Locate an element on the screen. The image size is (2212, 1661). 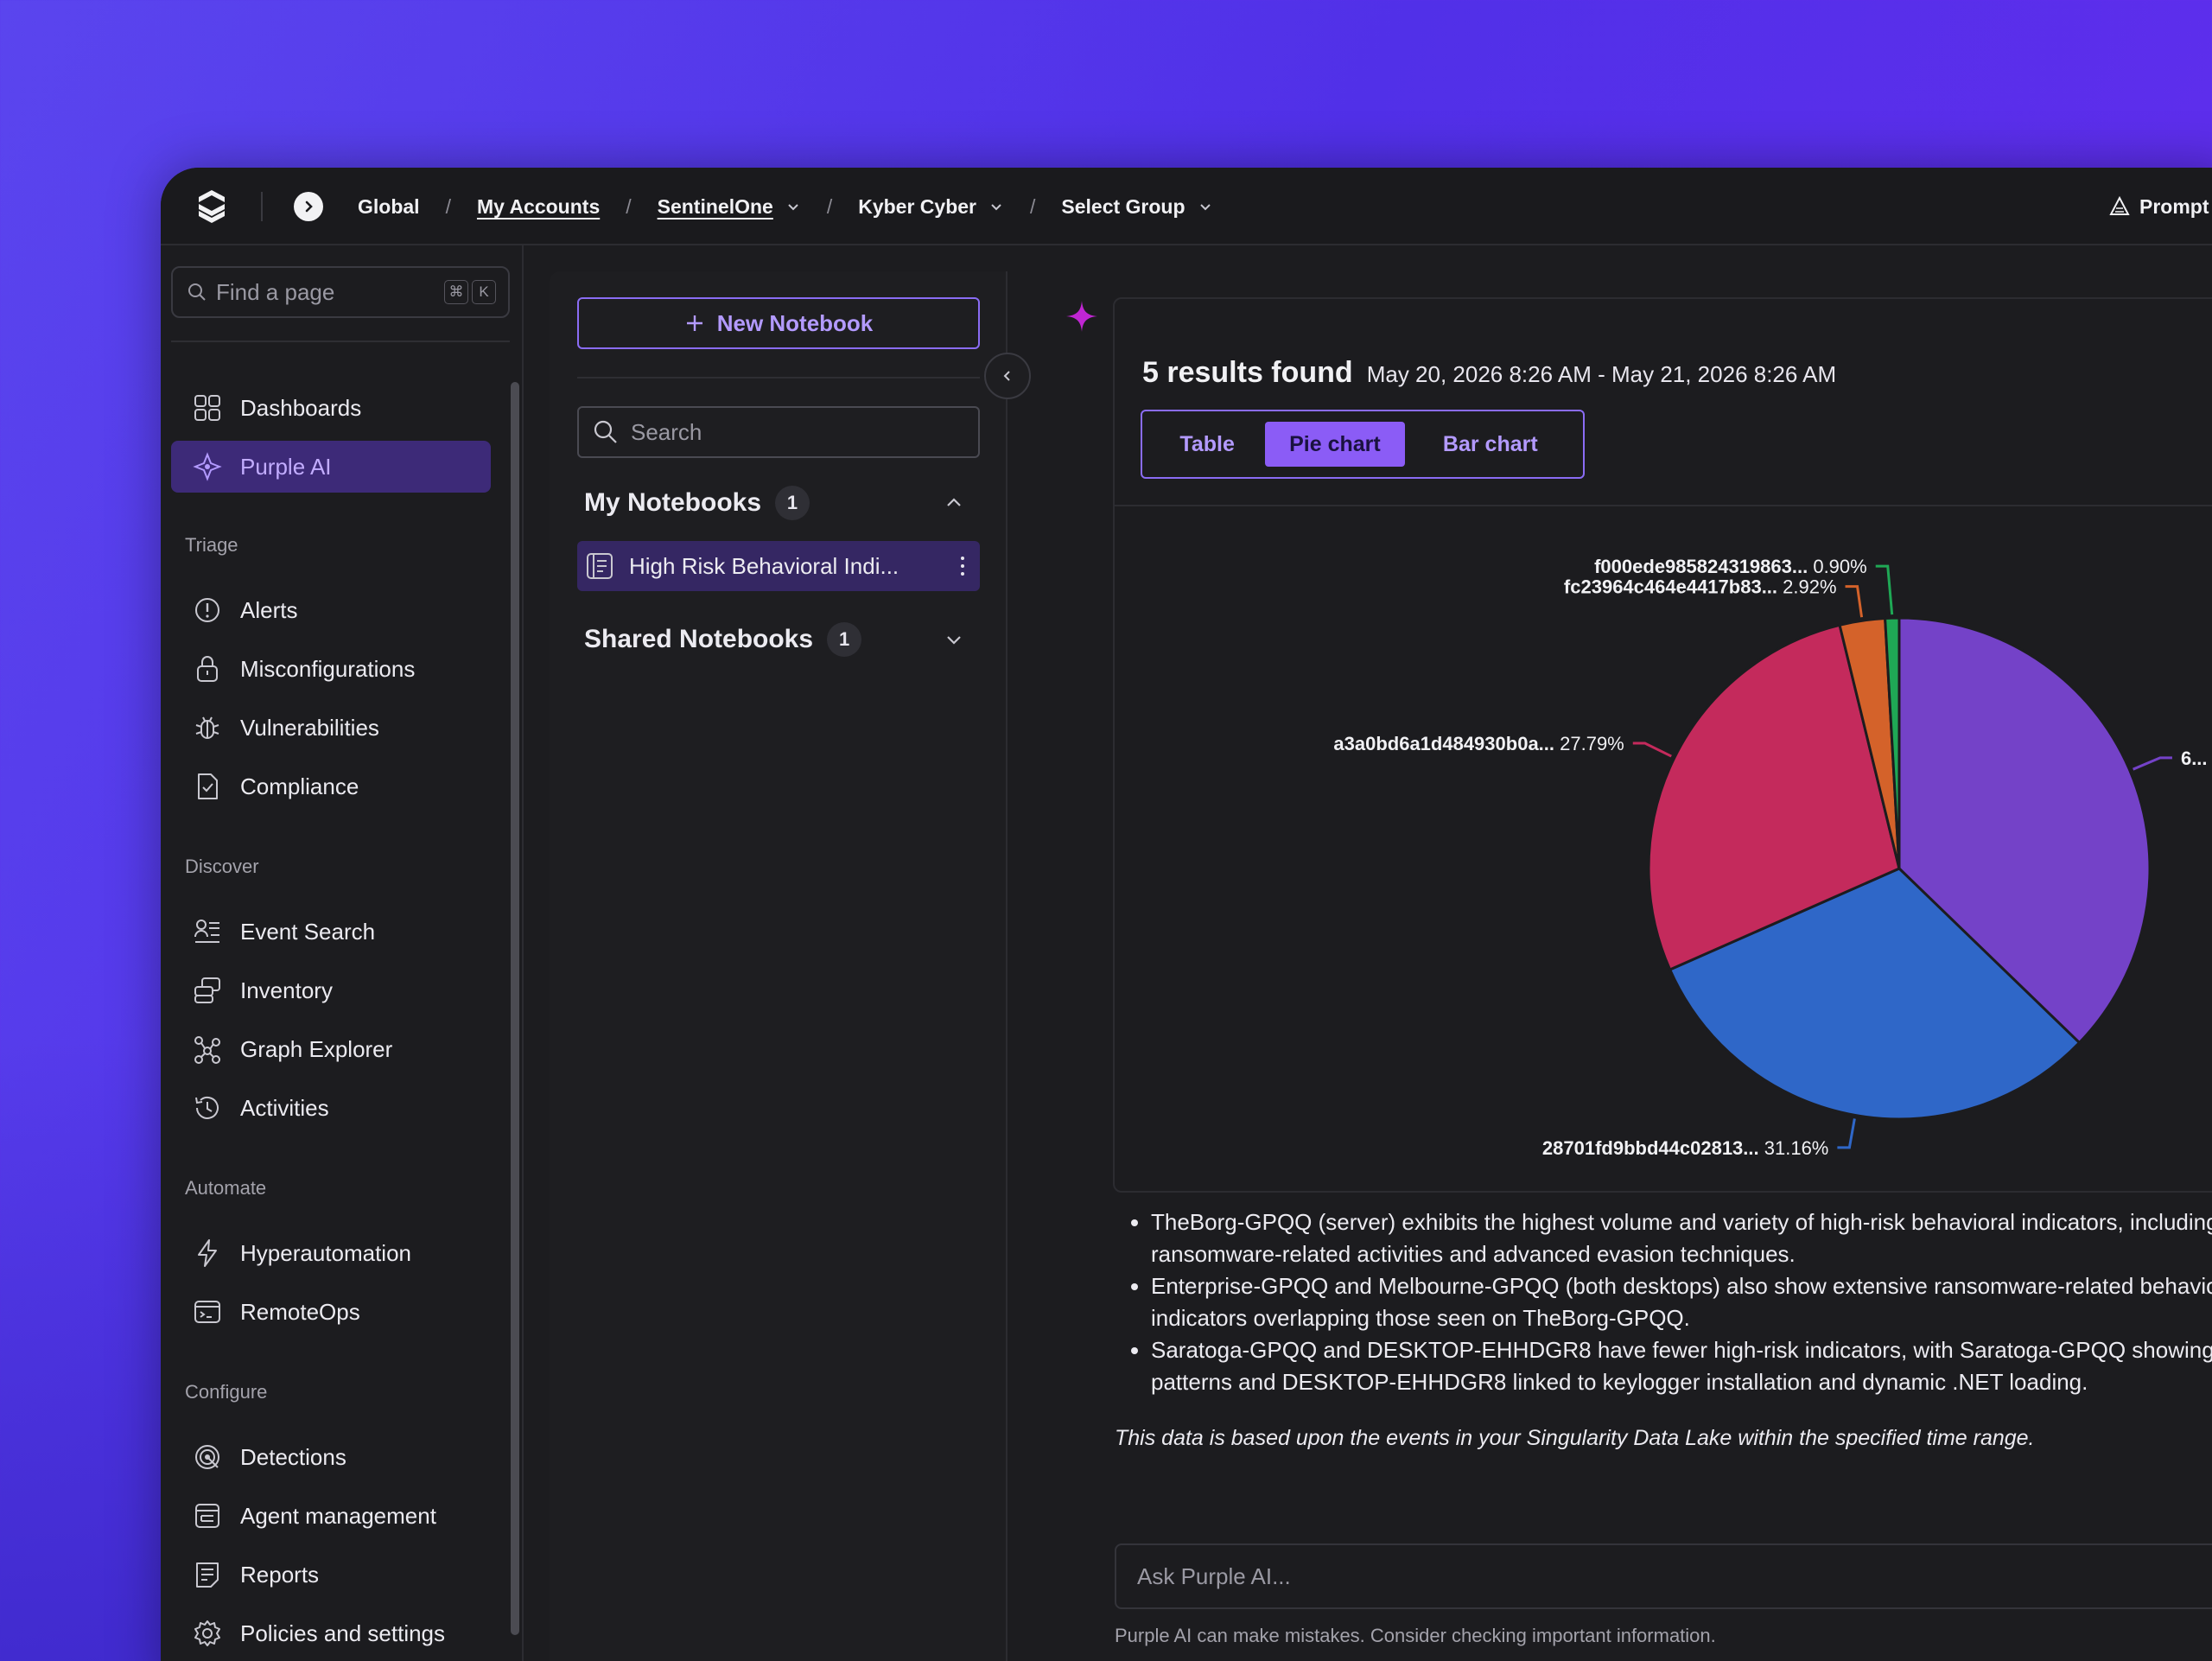
sidebar-item-label: RemoteOps is located at coordinates (300, 1311).